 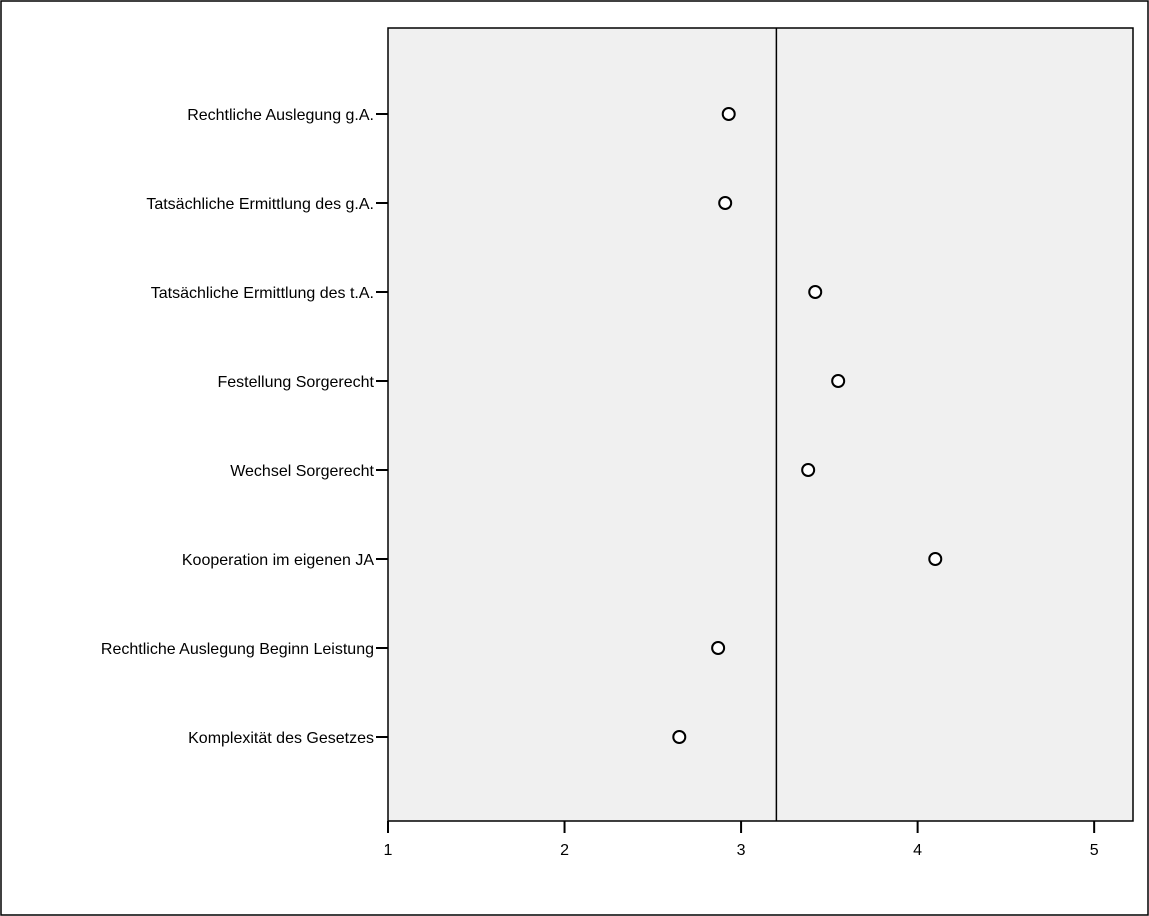 What do you see at coordinates (278, 560) in the screenshot?
I see `category-label: Kooperation im eigenen JA` at bounding box center [278, 560].